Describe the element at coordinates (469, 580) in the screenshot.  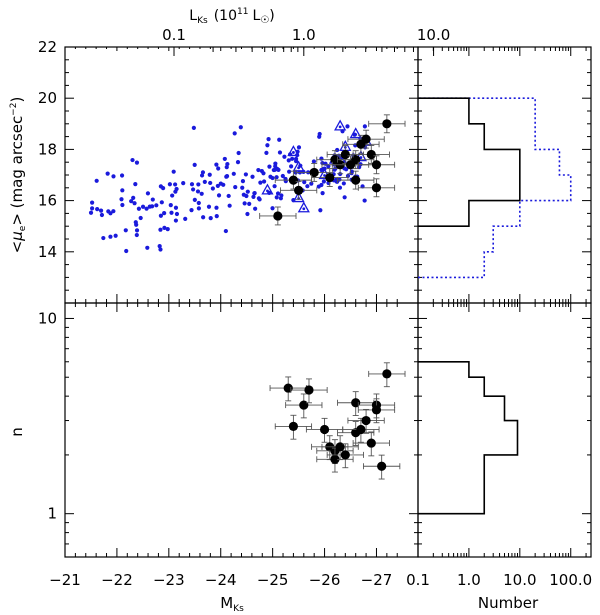
I see `hist-x-tick-label: 1.0` at that location.